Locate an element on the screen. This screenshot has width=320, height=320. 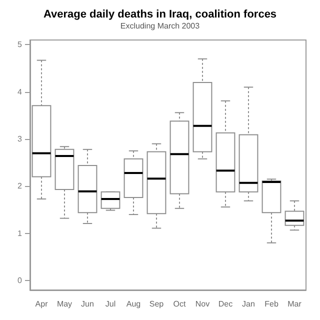
y-tick-label: 4 is located at coordinates (20, 91).